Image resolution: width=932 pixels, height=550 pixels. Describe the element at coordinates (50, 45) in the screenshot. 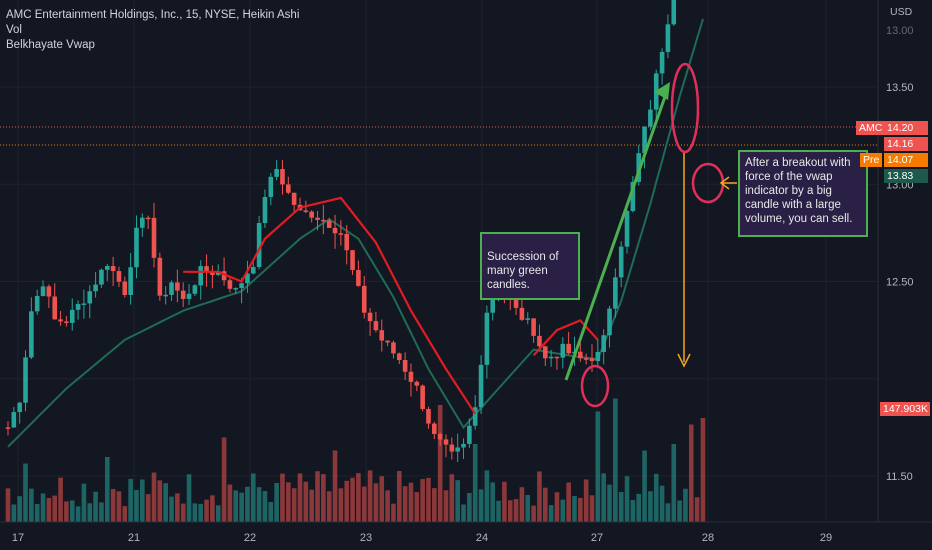

I see `vwap-indicator-label: Belkhayate Vwap` at that location.